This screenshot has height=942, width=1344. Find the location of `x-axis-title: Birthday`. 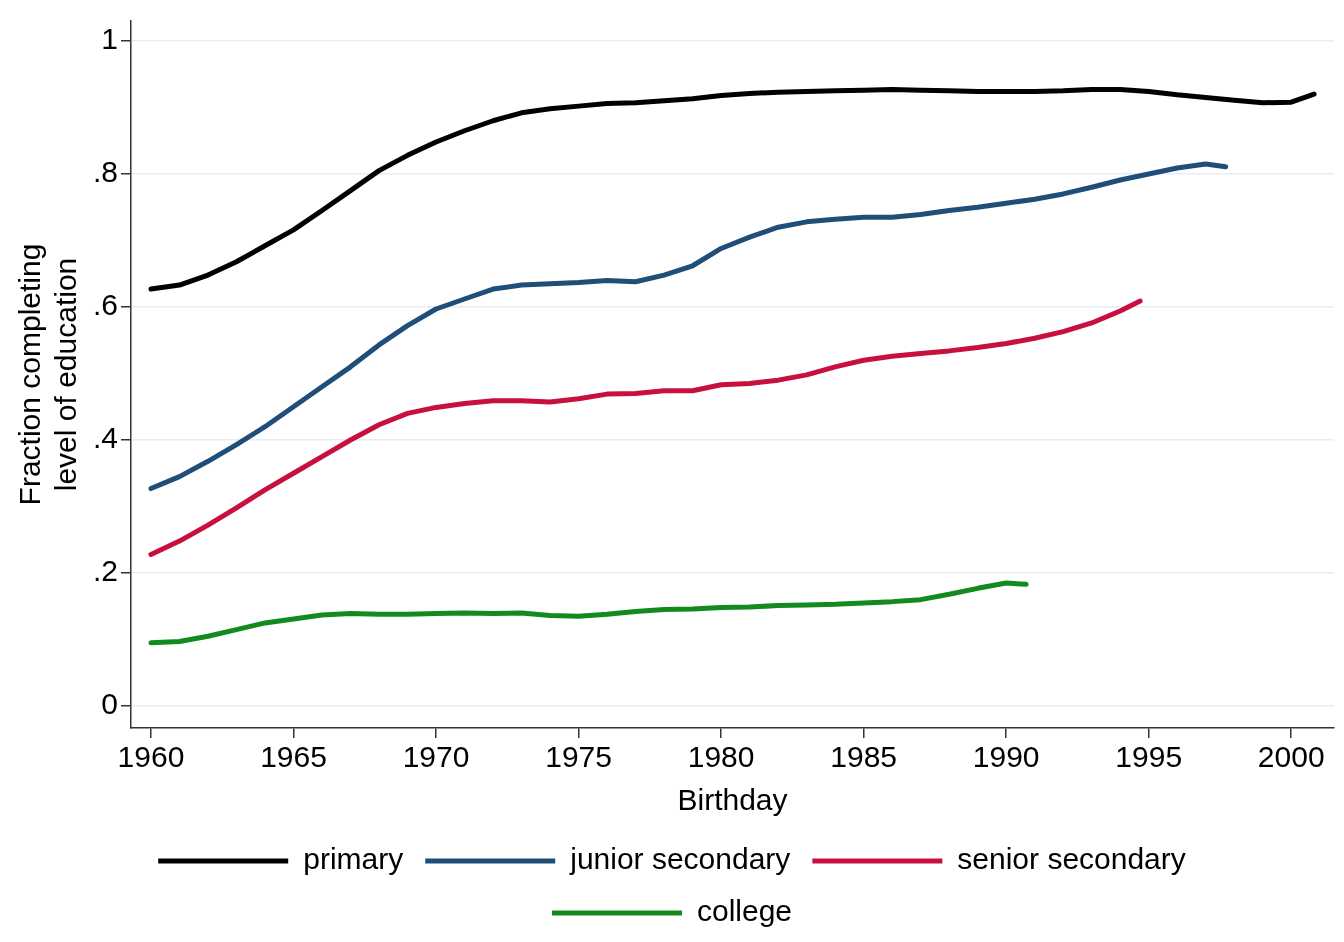

x-axis-title: Birthday is located at coordinates (732, 800).